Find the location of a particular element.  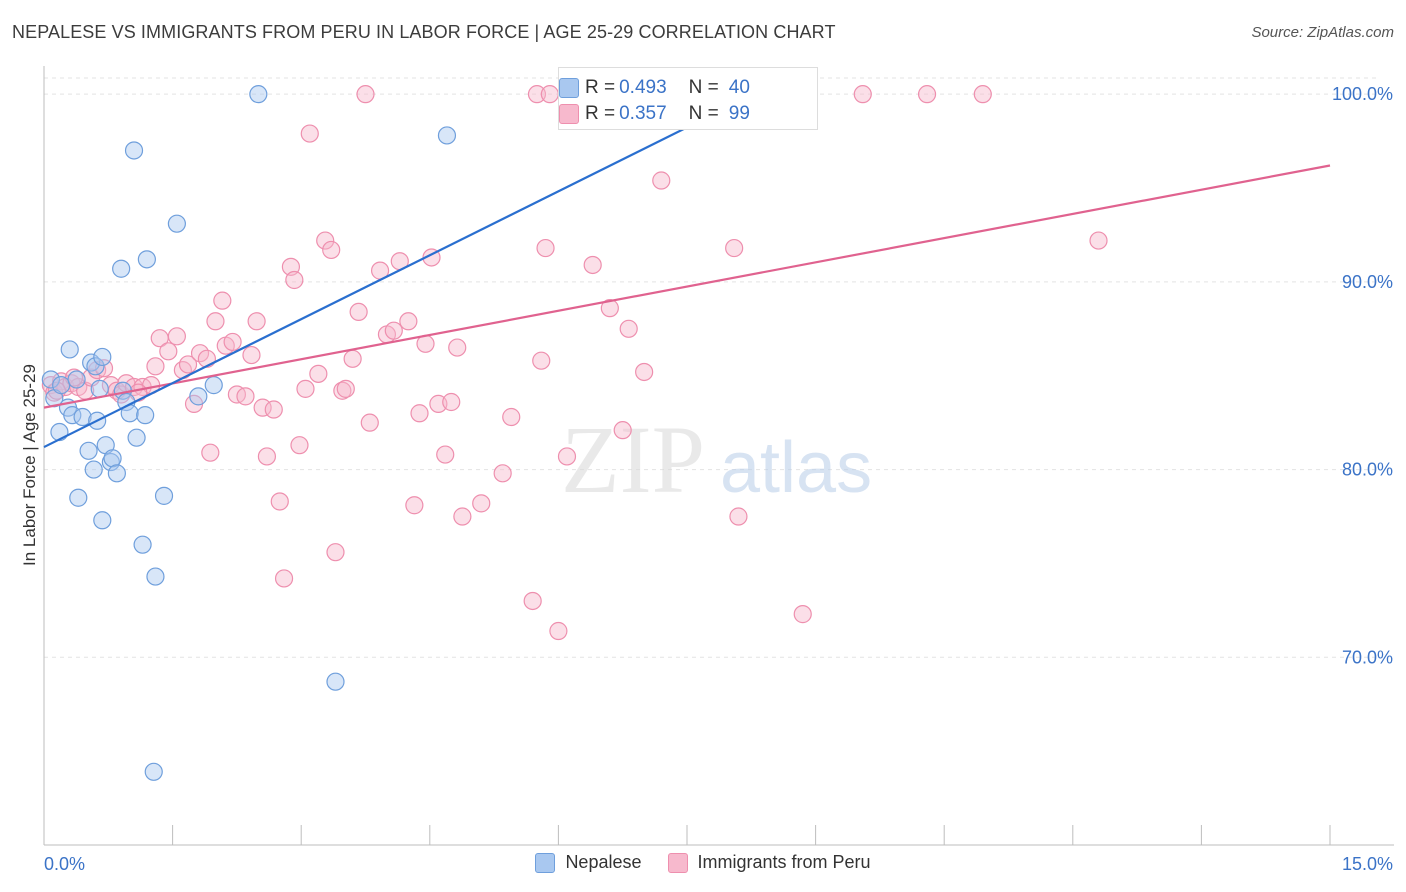

peru-swatch is located at coordinates (677, 862).